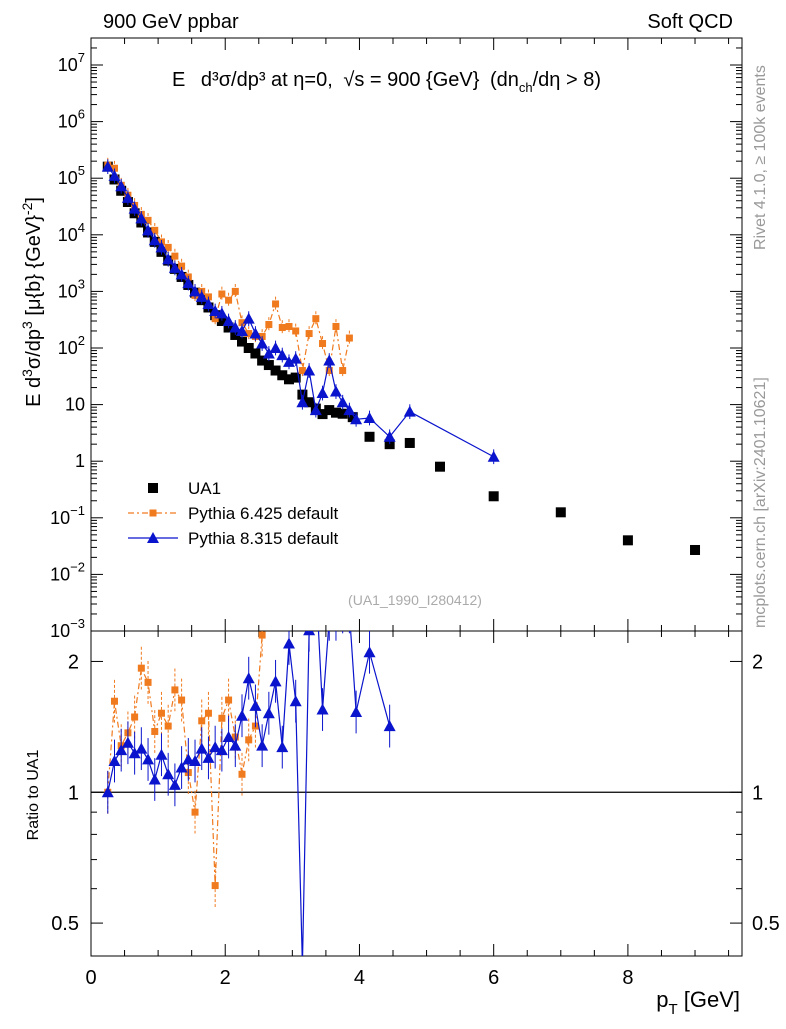 The height and width of the screenshot is (1029, 786). Describe the element at coordinates (27, 325) in the screenshot. I see `ylabel-d: 3` at that location.